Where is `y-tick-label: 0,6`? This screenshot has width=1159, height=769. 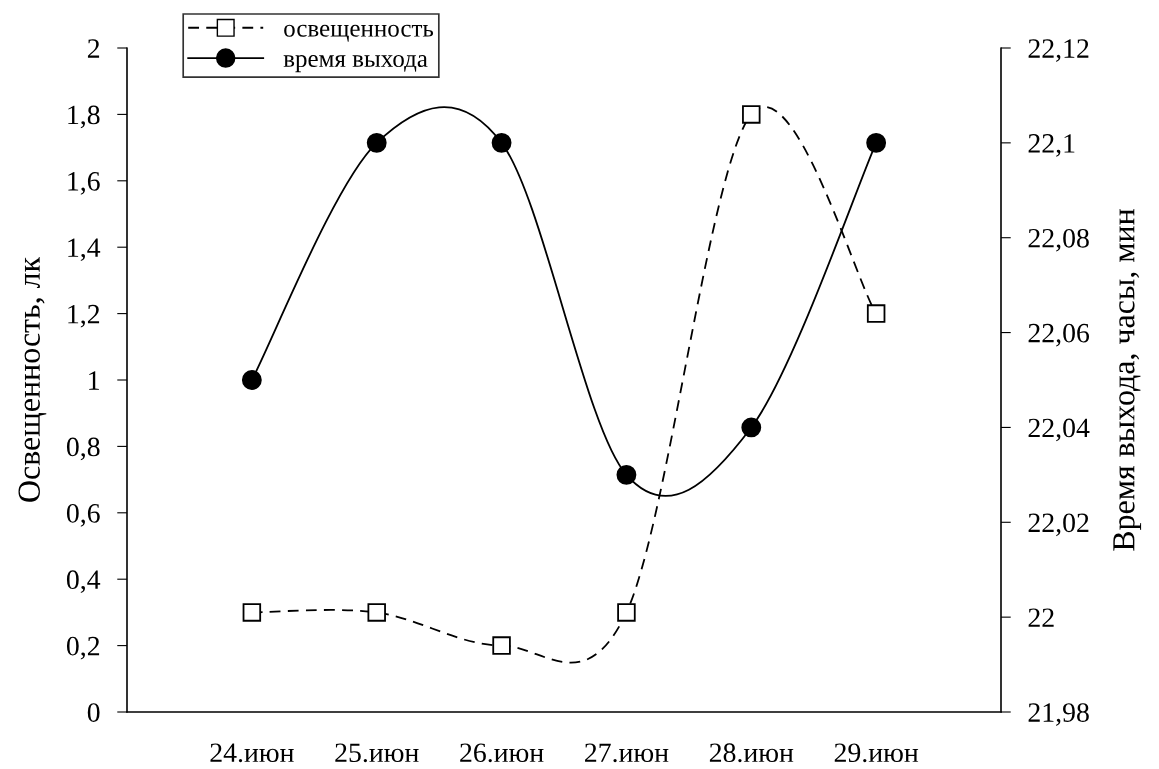
y-tick-label: 0,6 is located at coordinates (83, 515).